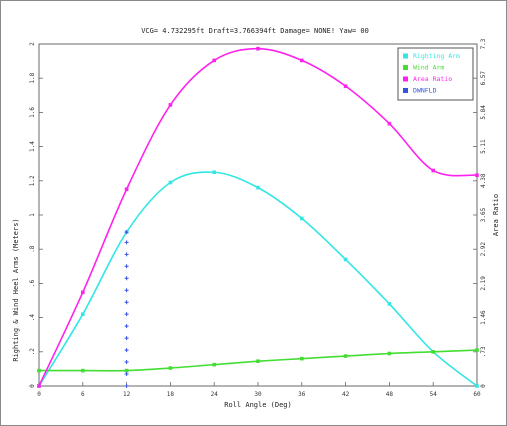 The width and height of the screenshot is (507, 426). Describe the element at coordinates (483, 112) in the screenshot. I see `y-right-tick-label: 5.84` at that location.